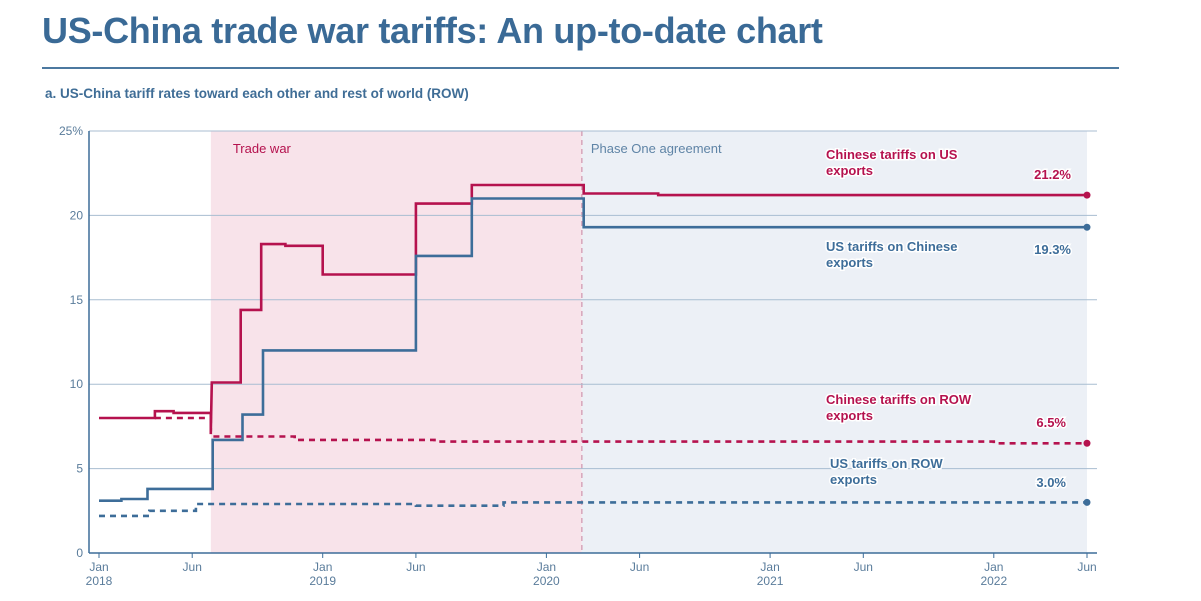 This screenshot has width=1201, height=601. What do you see at coordinates (593, 509) in the screenshot?
I see `series-line-us-row` at bounding box center [593, 509].